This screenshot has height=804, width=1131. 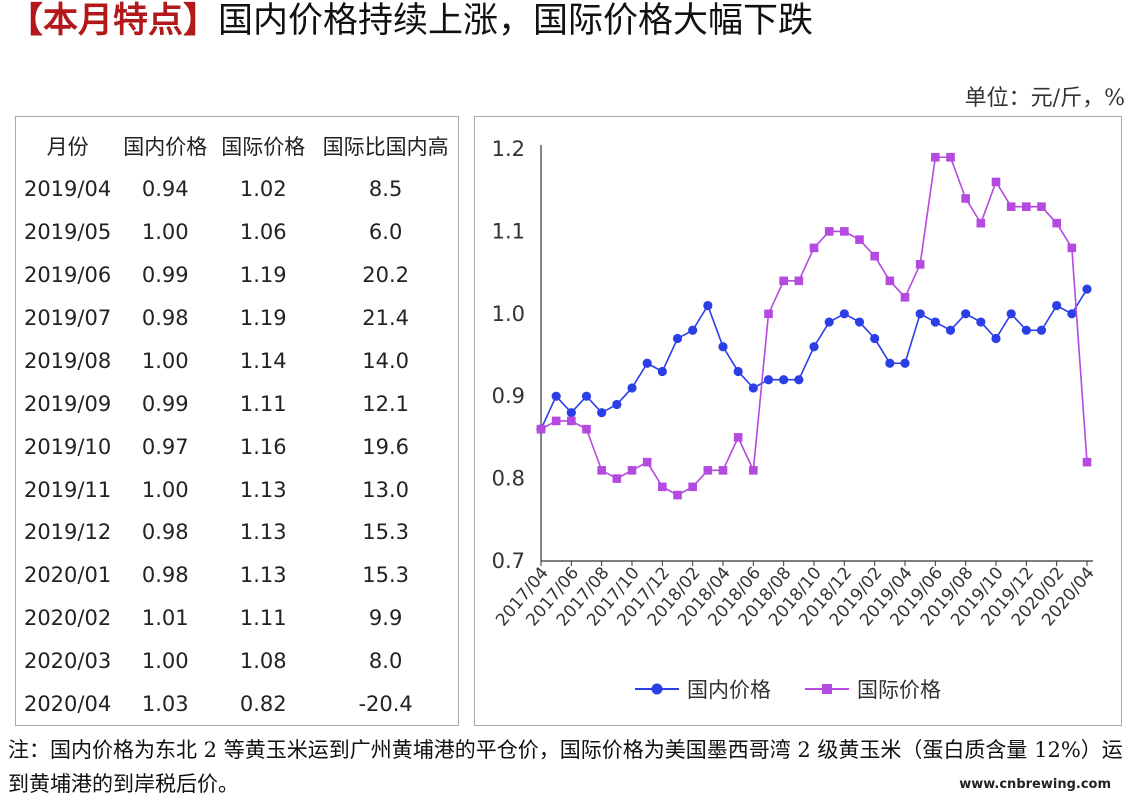 I want to click on table-row: 2020/02 1.01 1.11 9.9, so click(x=238, y=618).